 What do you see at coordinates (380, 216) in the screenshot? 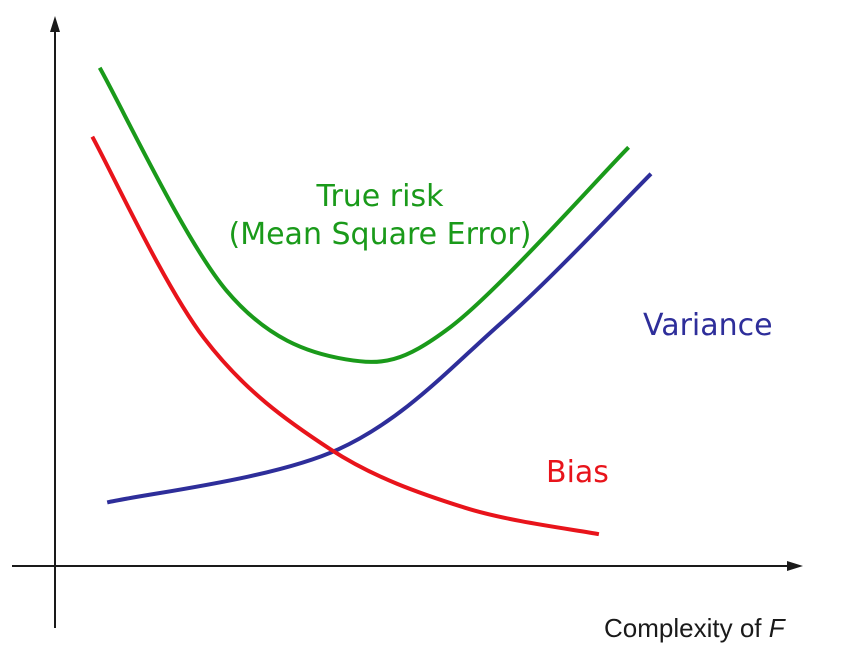
I see `true-risk-label: True risk (Mean Square Error)` at bounding box center [380, 216].